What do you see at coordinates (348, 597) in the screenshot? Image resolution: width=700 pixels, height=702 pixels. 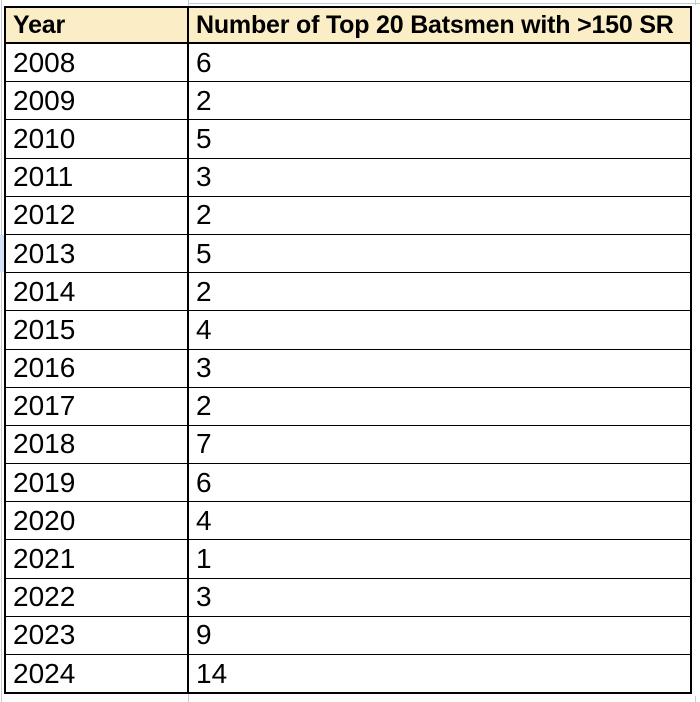 I see `table-row: 2022 3` at bounding box center [348, 597].